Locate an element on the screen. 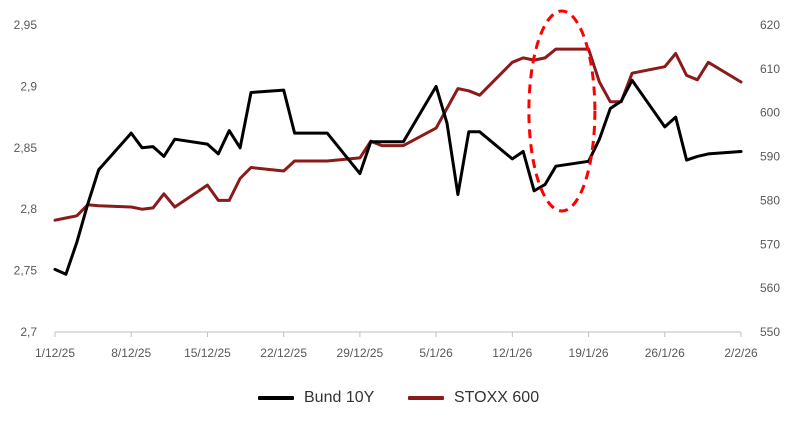 Image resolution: width=800 pixels, height=429 pixels. highlight-ellipse is located at coordinates (562, 111).